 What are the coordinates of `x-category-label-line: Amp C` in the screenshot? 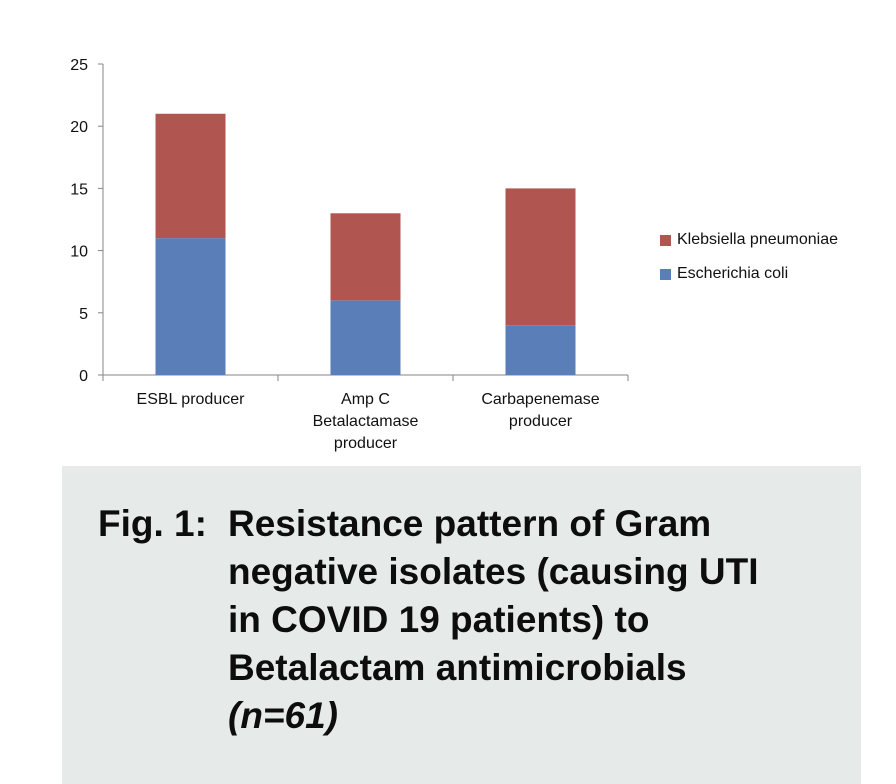 It's located at (365, 399).